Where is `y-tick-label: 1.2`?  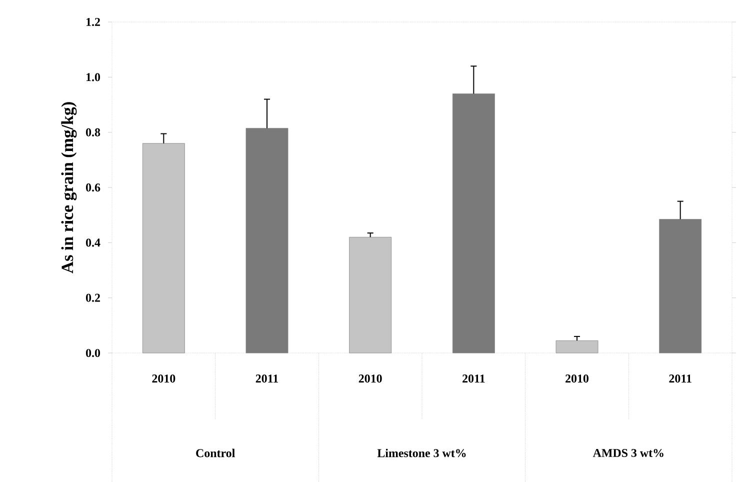
y-tick-label: 1.2 is located at coordinates (93, 22).